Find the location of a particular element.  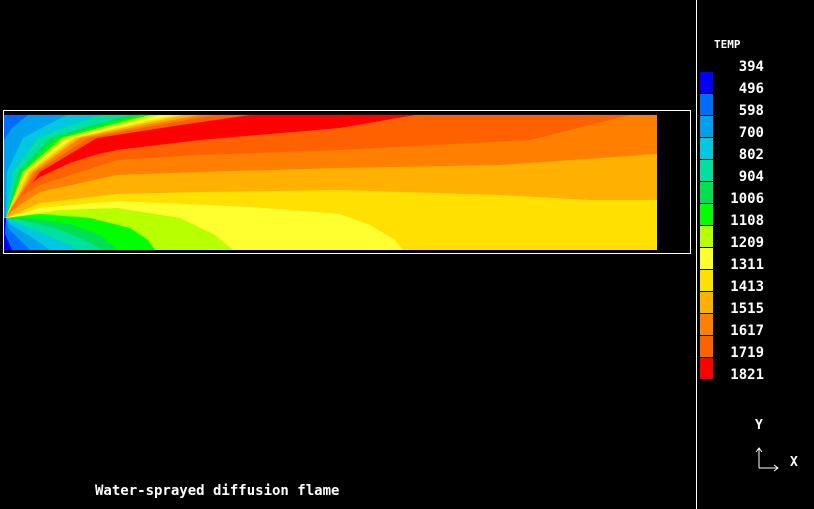

colorbar-label: 1006 is located at coordinates (747, 199).